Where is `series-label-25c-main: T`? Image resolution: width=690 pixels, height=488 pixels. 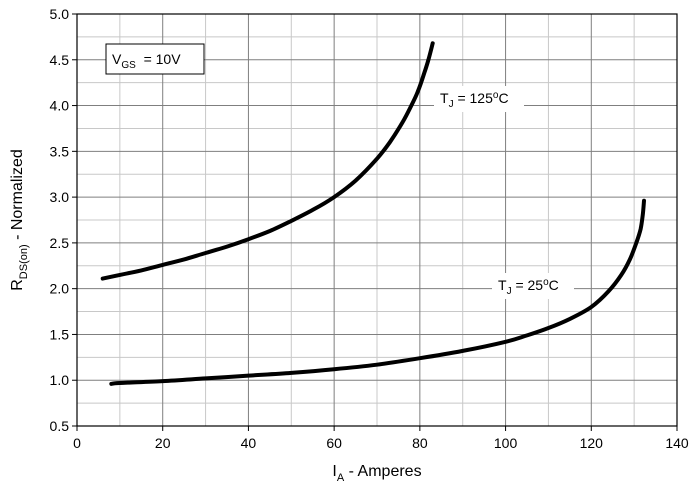
series-label-25c-main: T is located at coordinates (502, 285).